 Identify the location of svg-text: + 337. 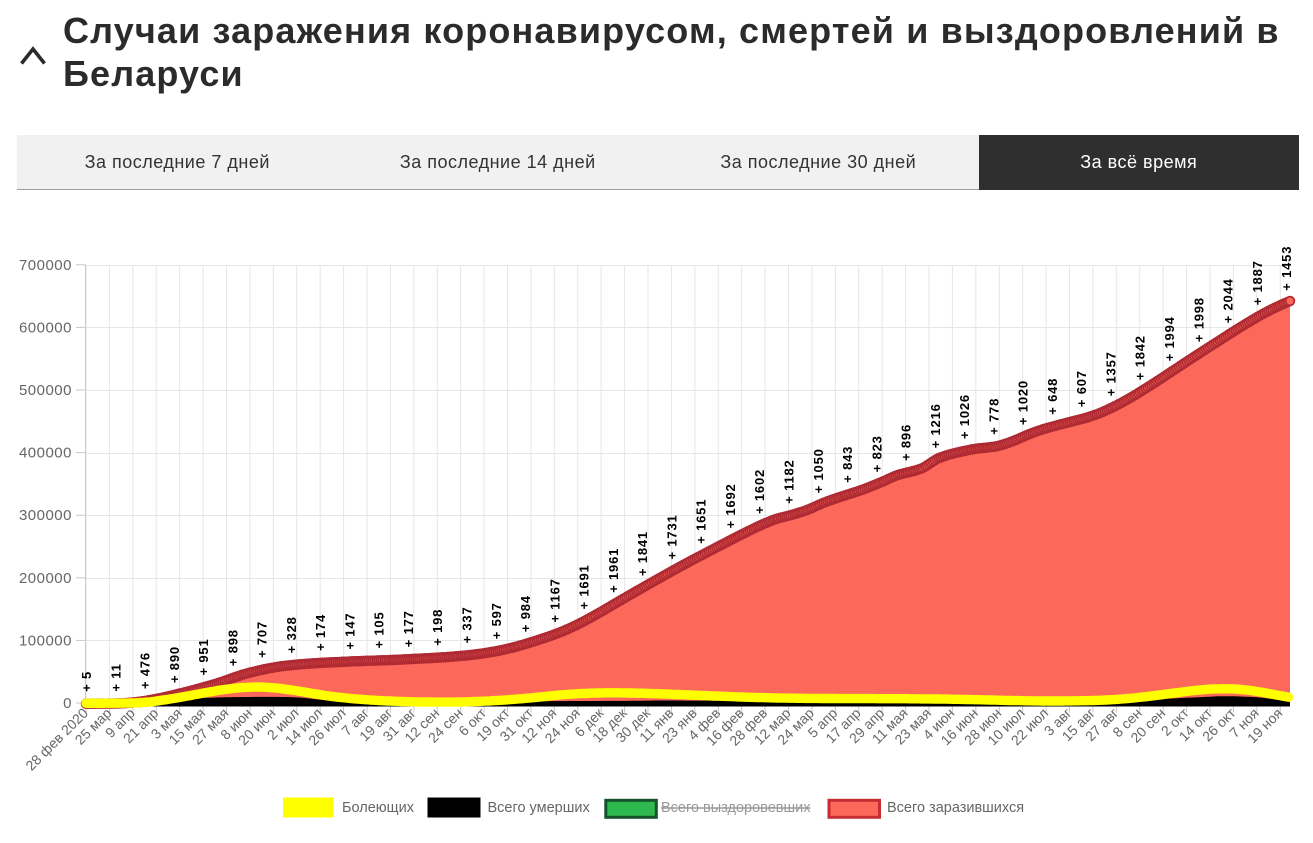
(467, 624).